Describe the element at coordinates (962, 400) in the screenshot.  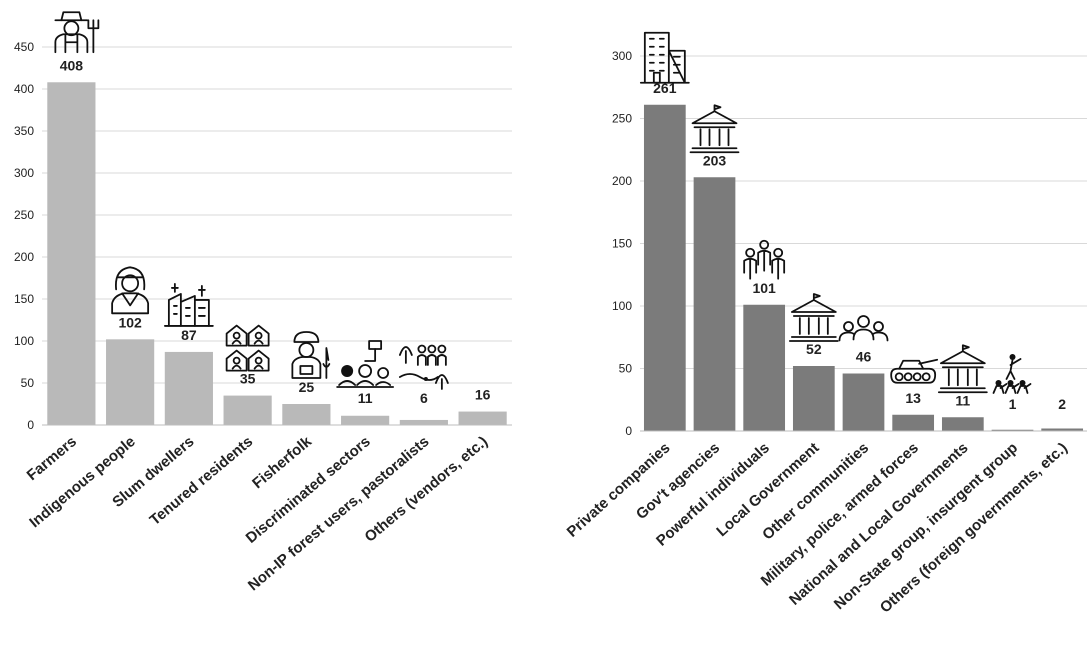
I see `right-chart-value-label: 11` at that location.